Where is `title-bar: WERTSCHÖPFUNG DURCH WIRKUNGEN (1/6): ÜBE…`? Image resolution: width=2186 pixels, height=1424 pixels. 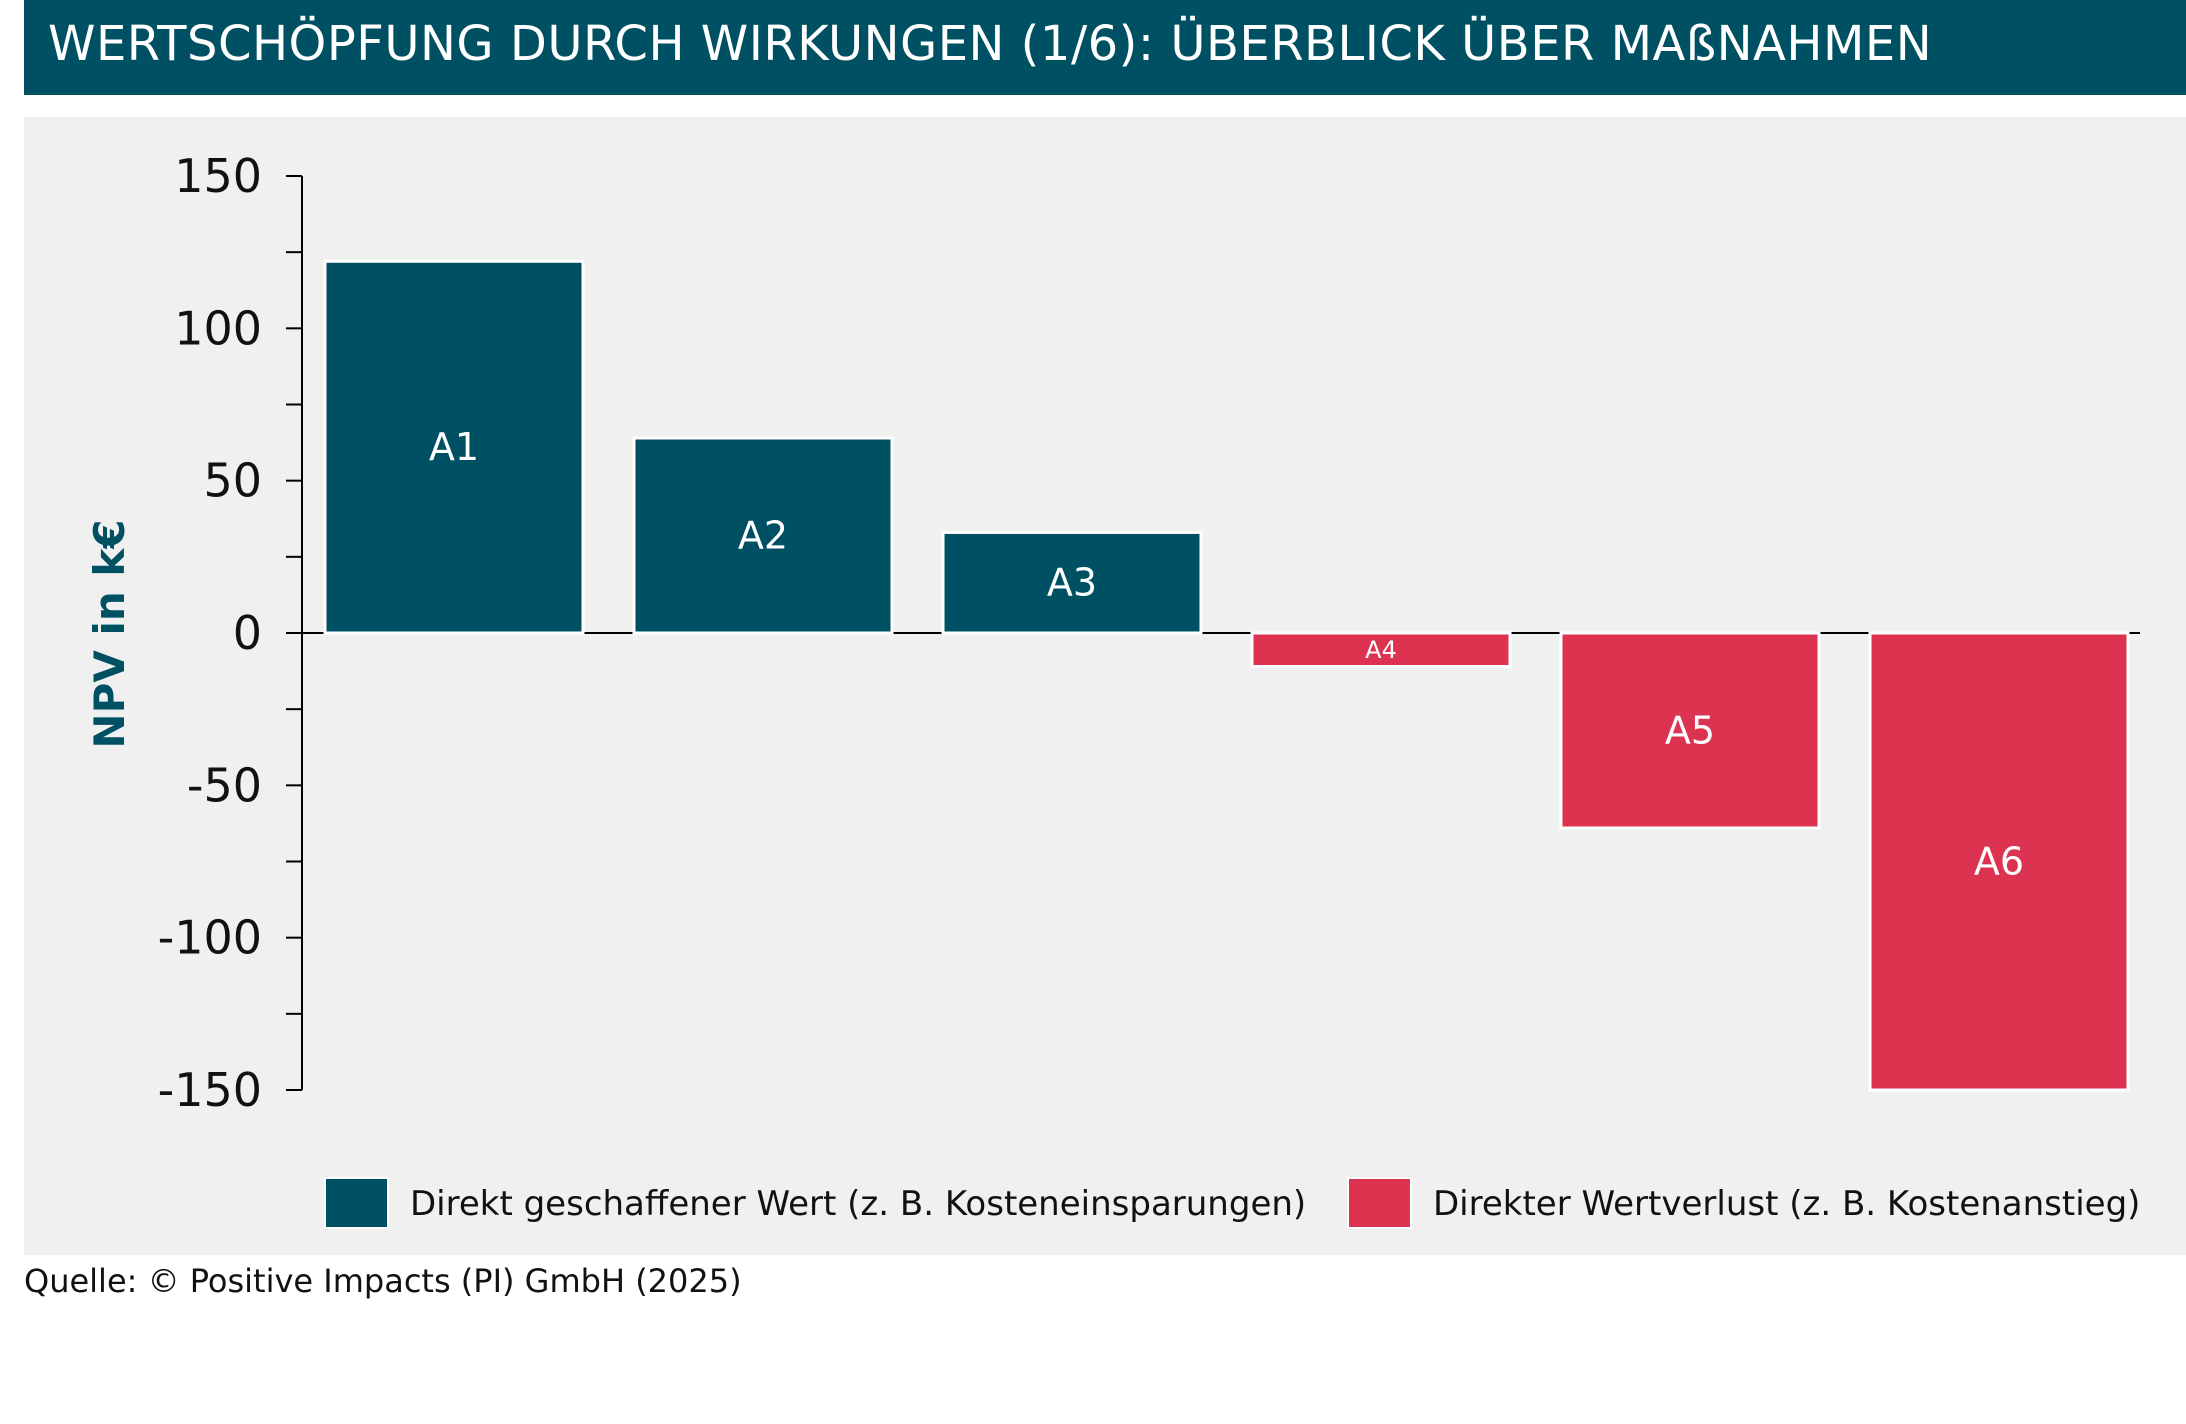
title-bar: WERTSCHÖPFUNG DURCH WIRKUNGEN (1/6): ÜBE… is located at coordinates (1105, 47).